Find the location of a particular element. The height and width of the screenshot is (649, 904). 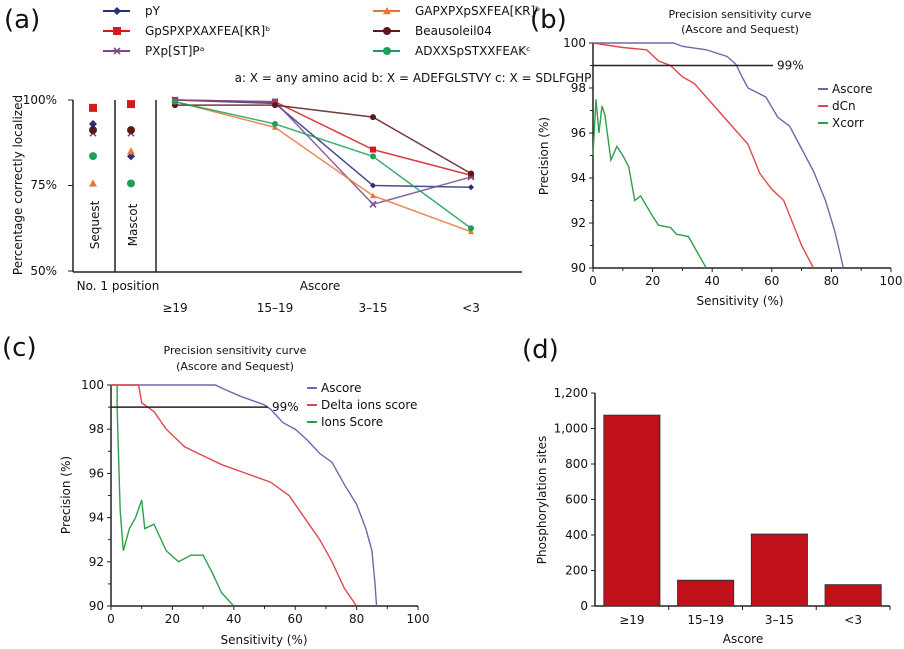

legend-label: dCn is located at coordinates (844, 106).